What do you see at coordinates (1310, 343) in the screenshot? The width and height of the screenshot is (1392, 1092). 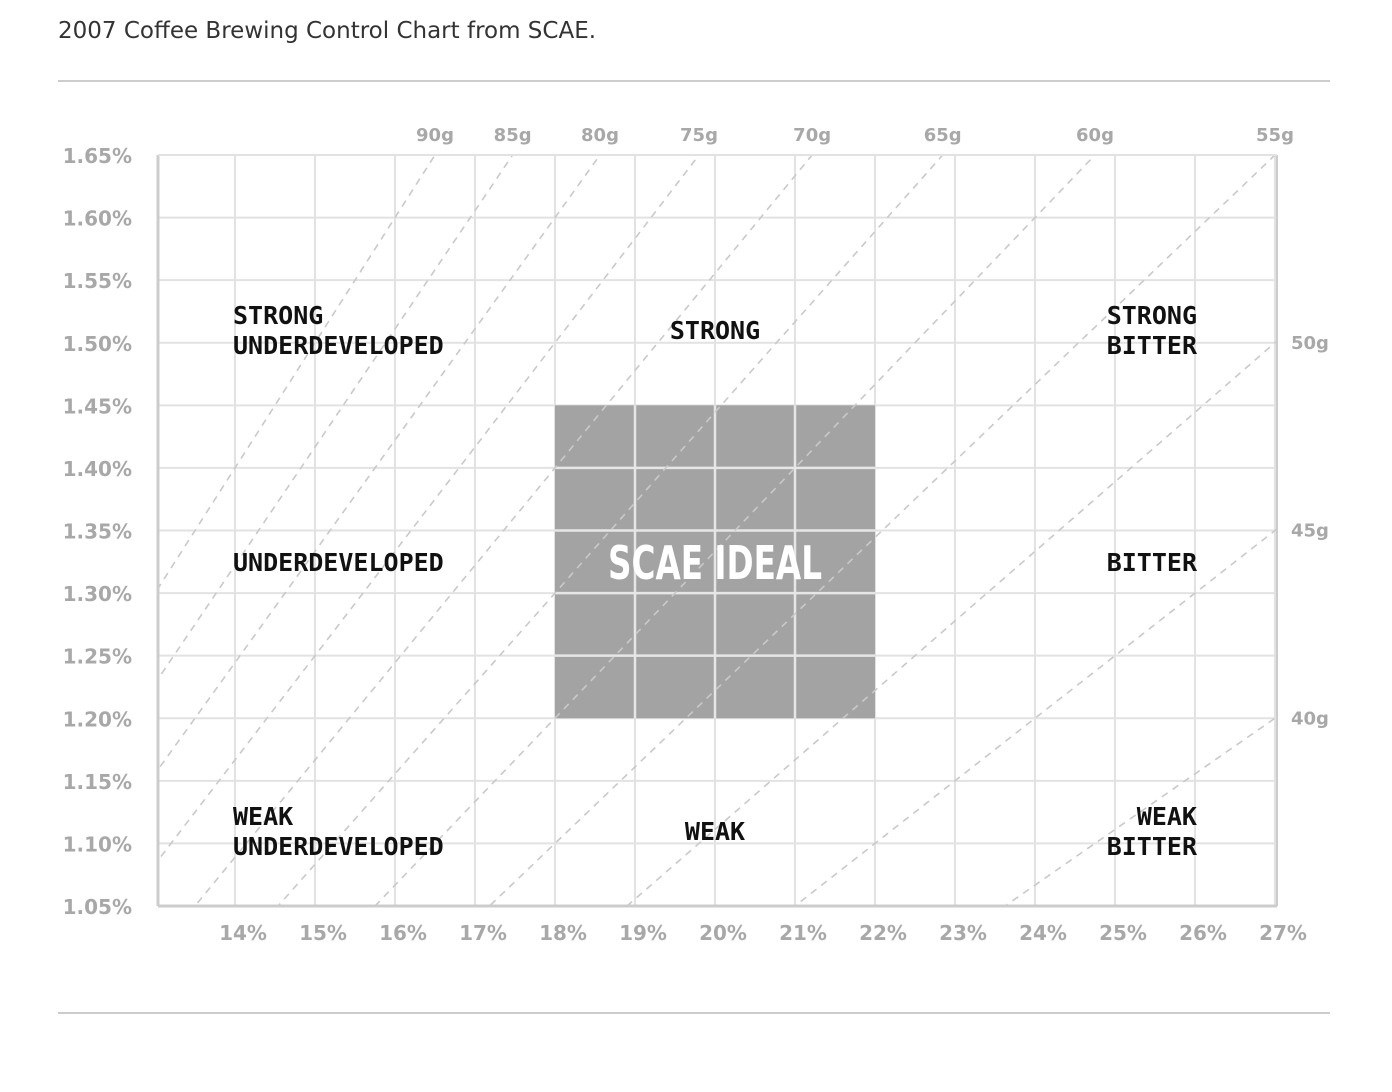 I see `dose-label-50g: 50g` at bounding box center [1310, 343].